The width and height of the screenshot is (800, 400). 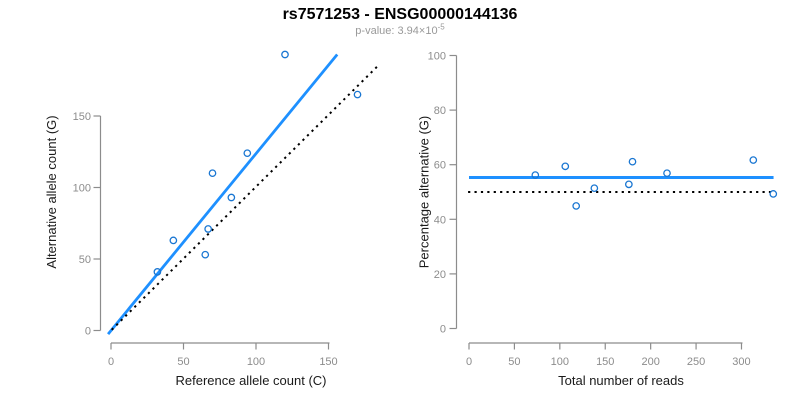 What do you see at coordinates (621, 380) in the screenshot?
I see `x-axis-label: Total number of reads` at bounding box center [621, 380].